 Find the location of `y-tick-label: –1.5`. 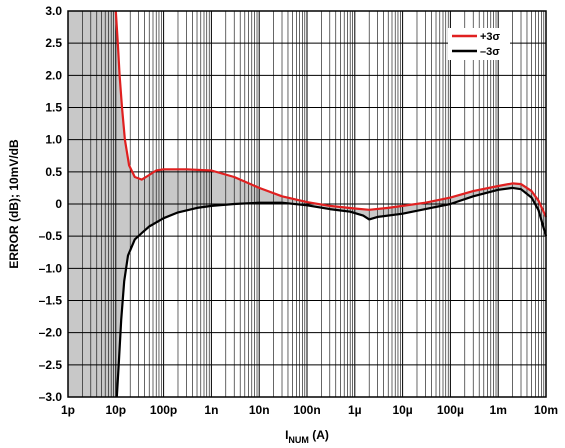

y-tick-label: –1.5 is located at coordinates (51, 301).